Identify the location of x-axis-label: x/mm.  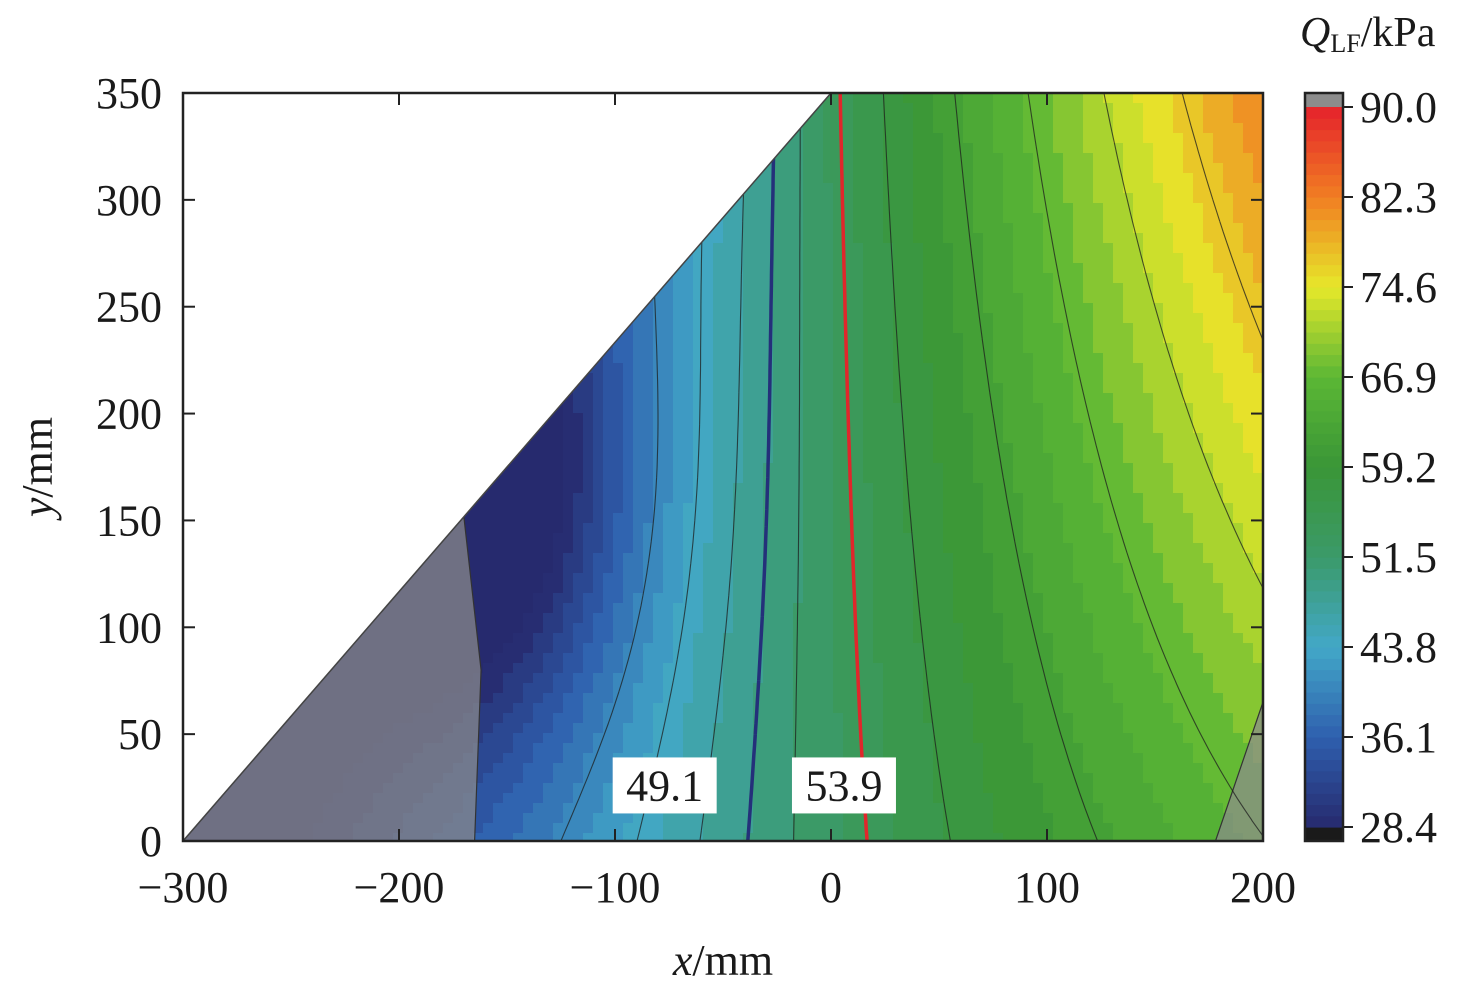
(722, 960).